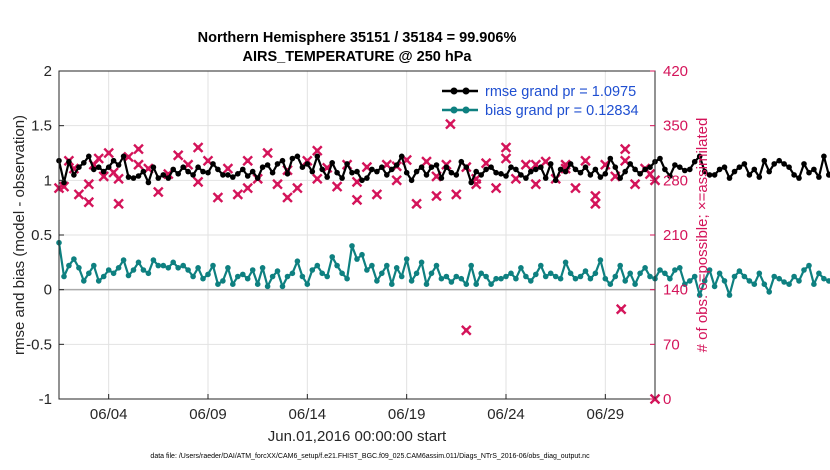  What do you see at coordinates (454, 91) in the screenshot?
I see `legend-rmse-marker` at bounding box center [454, 91].